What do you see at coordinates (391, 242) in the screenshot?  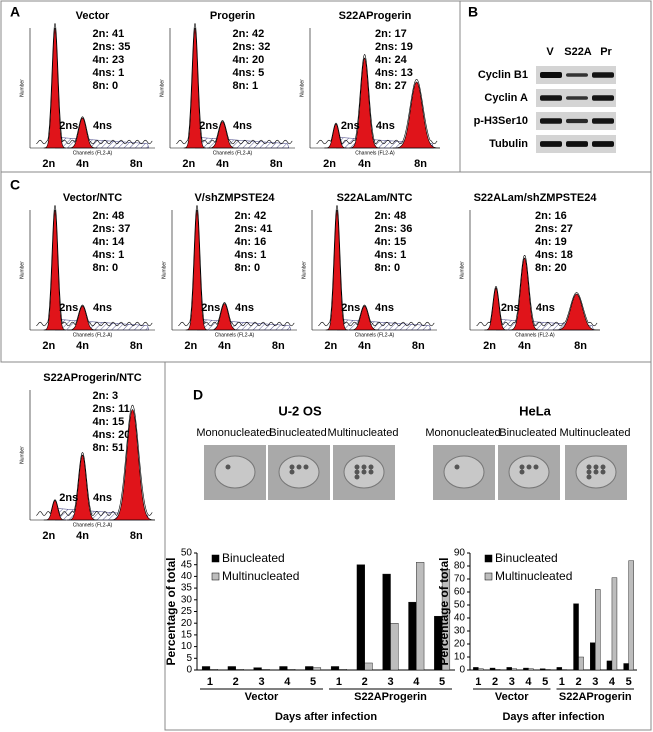 I see `stat-line: 4n: 15` at bounding box center [391, 242].